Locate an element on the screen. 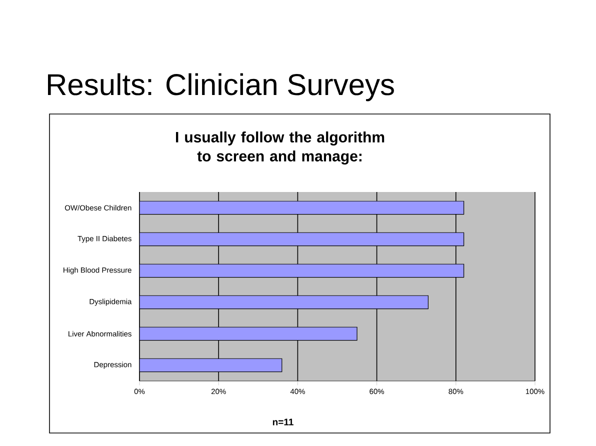  chart-title: Results: Clinician Surveys is located at coordinates (221, 87).